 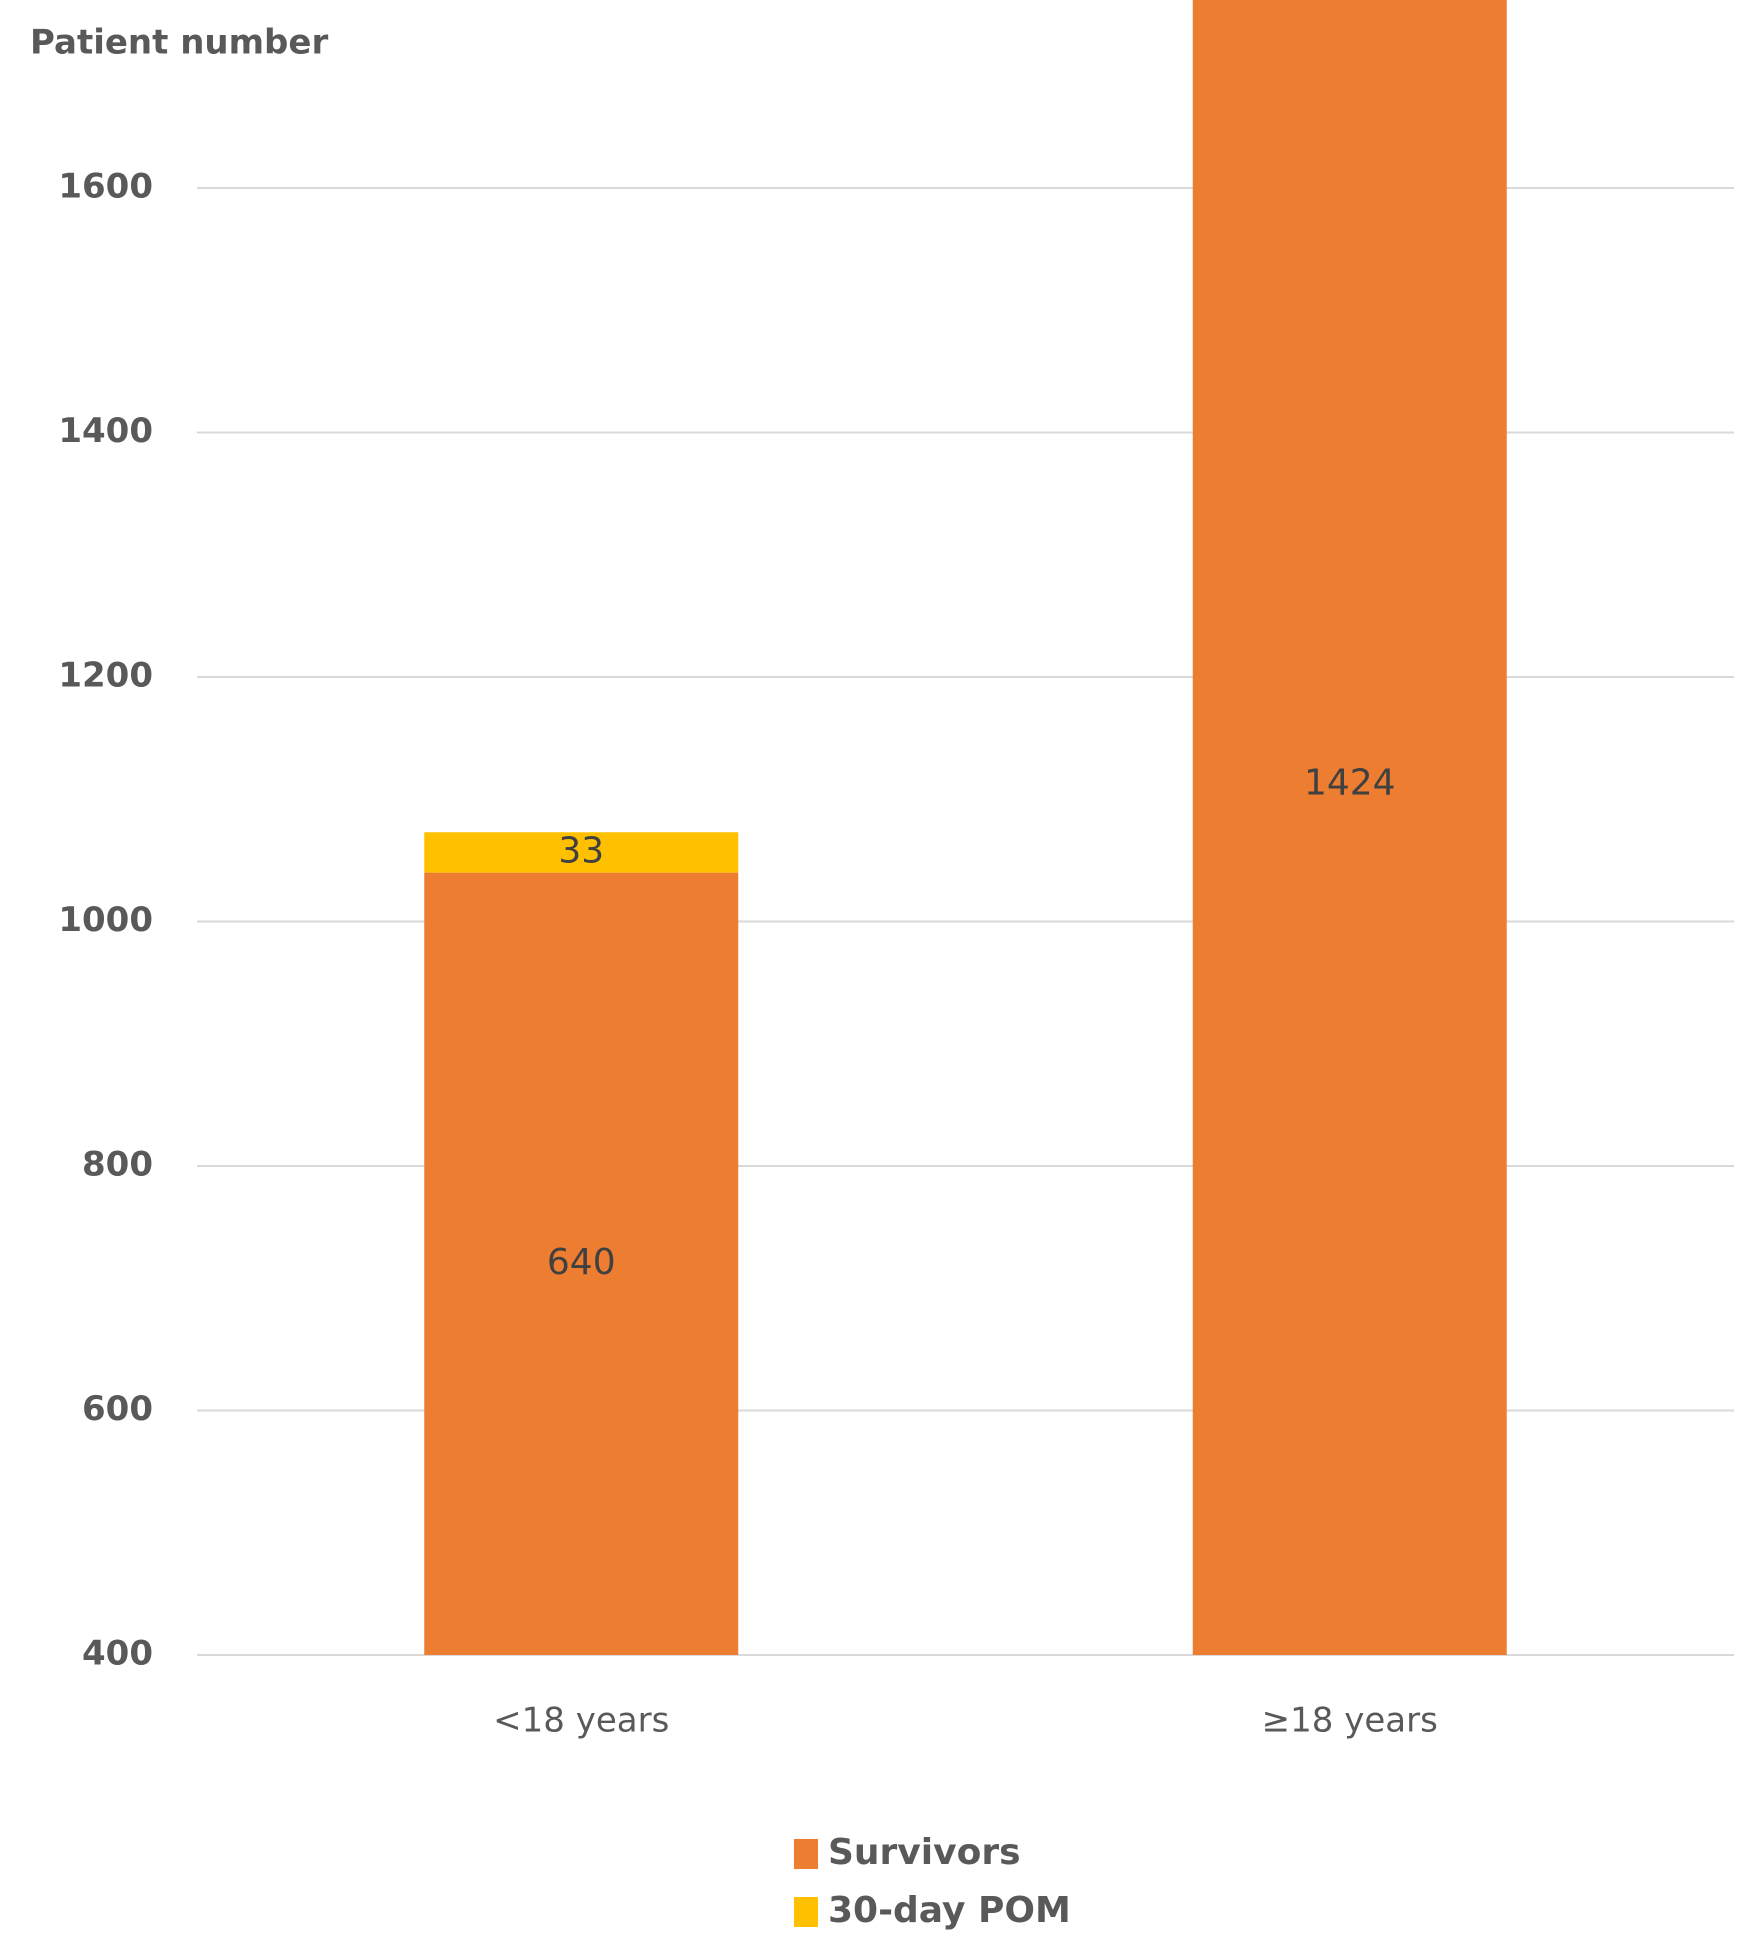 What do you see at coordinates (117, 1165) in the screenshot?
I see `y-tick-label: 800` at bounding box center [117, 1165].